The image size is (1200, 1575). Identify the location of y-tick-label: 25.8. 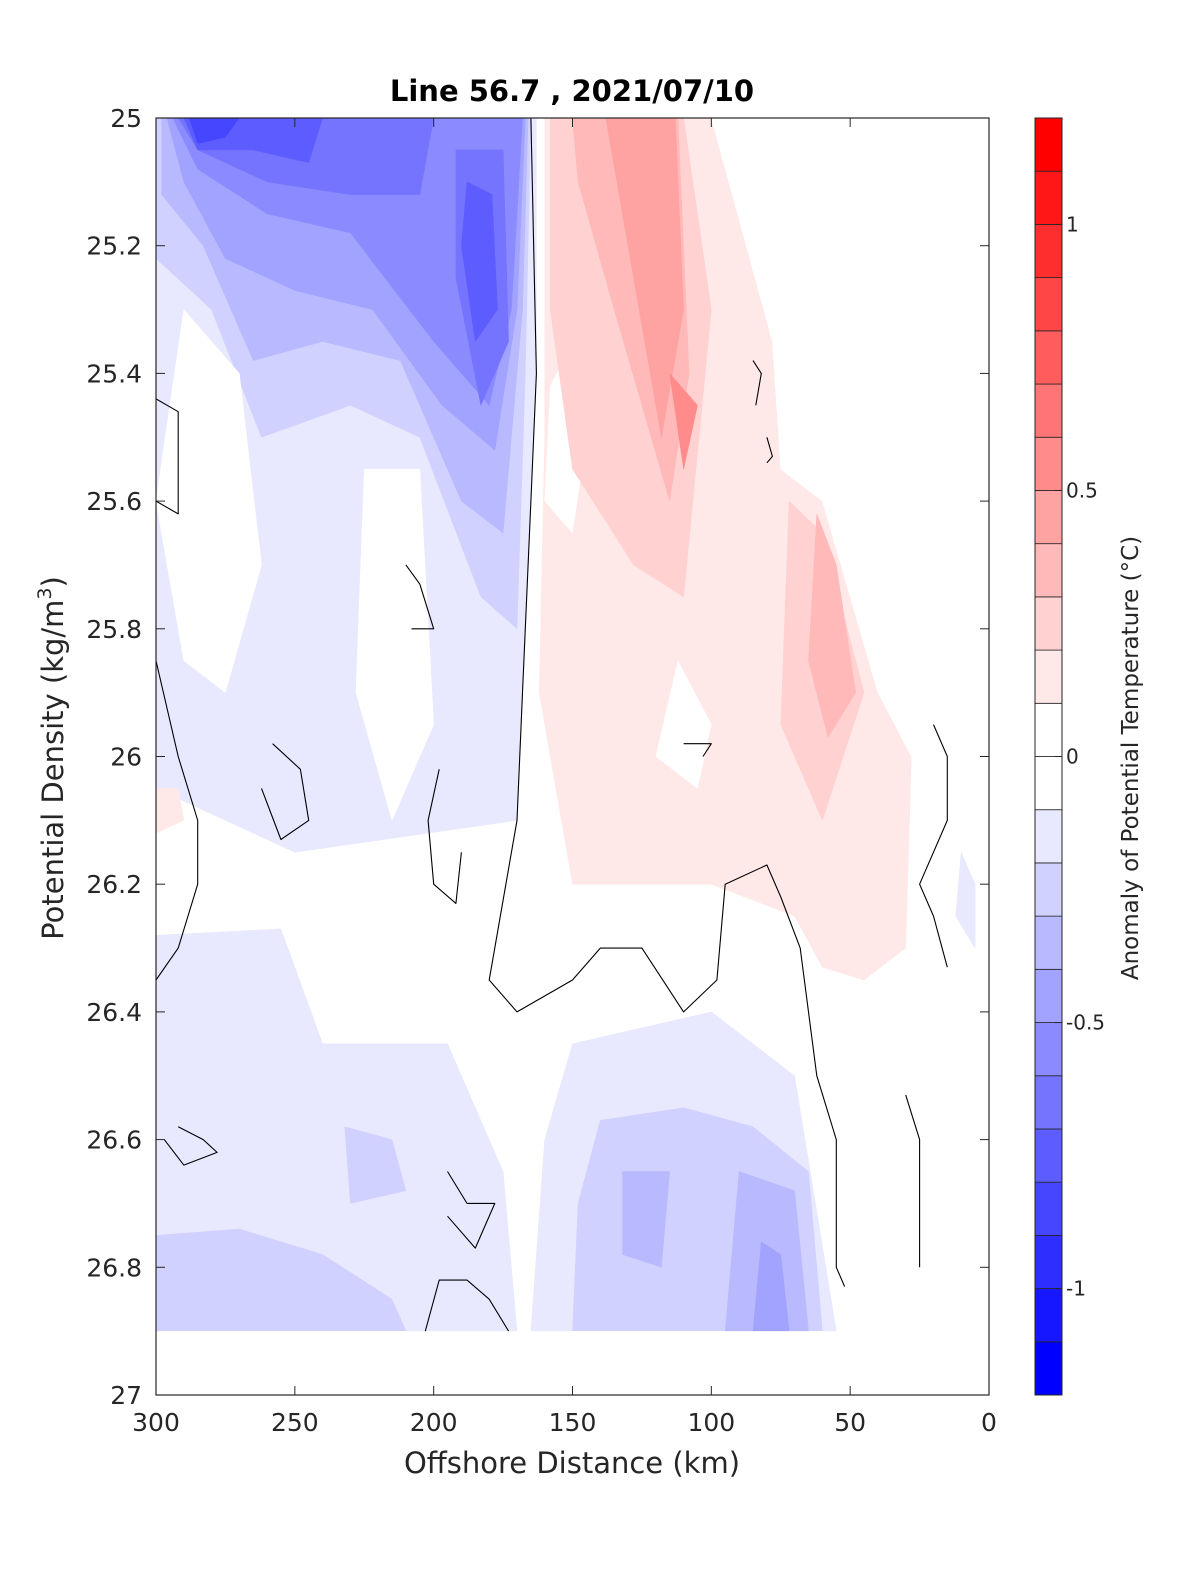
(114, 629).